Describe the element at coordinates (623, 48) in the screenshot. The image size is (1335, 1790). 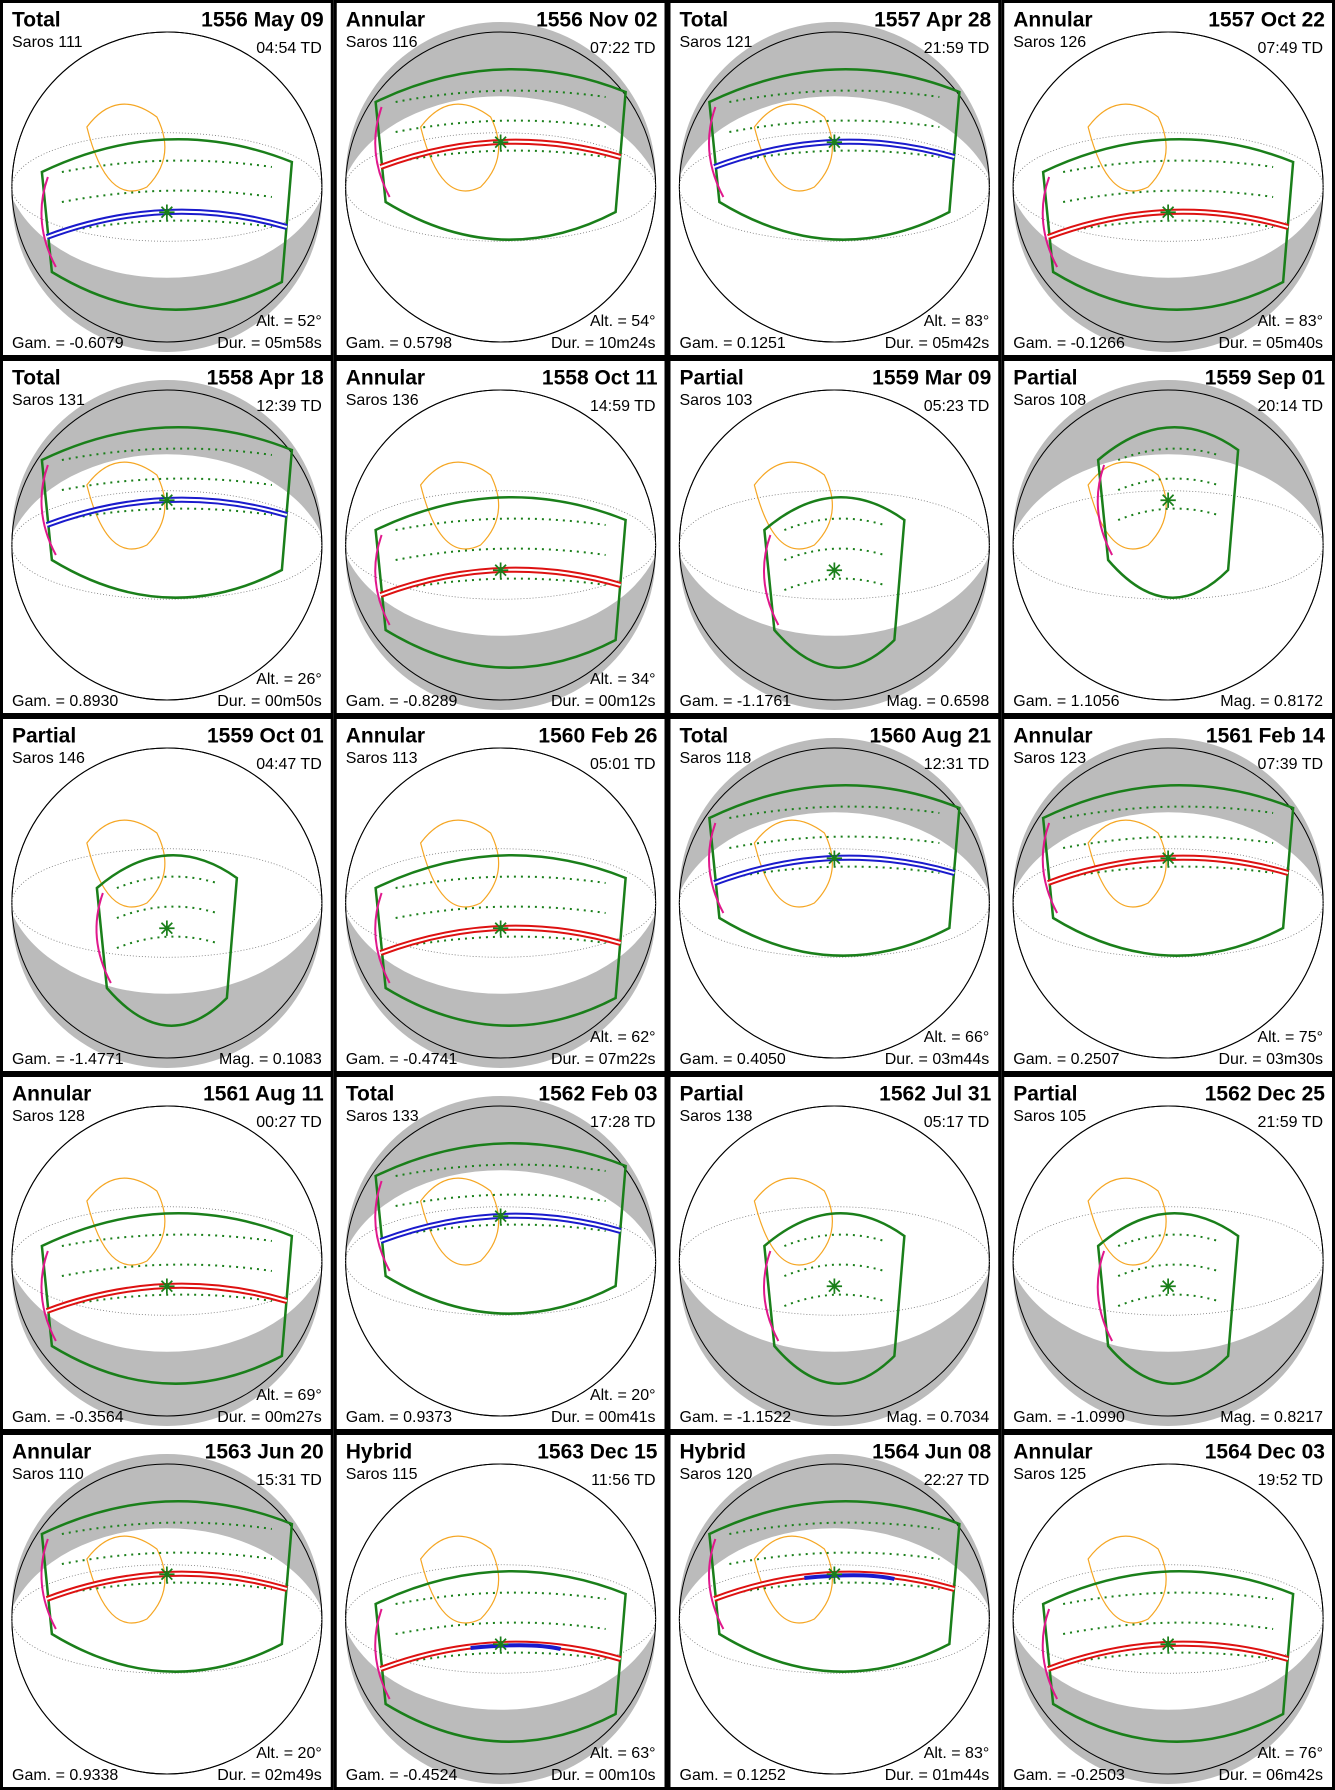
I see `time: 07:22 TD` at that location.